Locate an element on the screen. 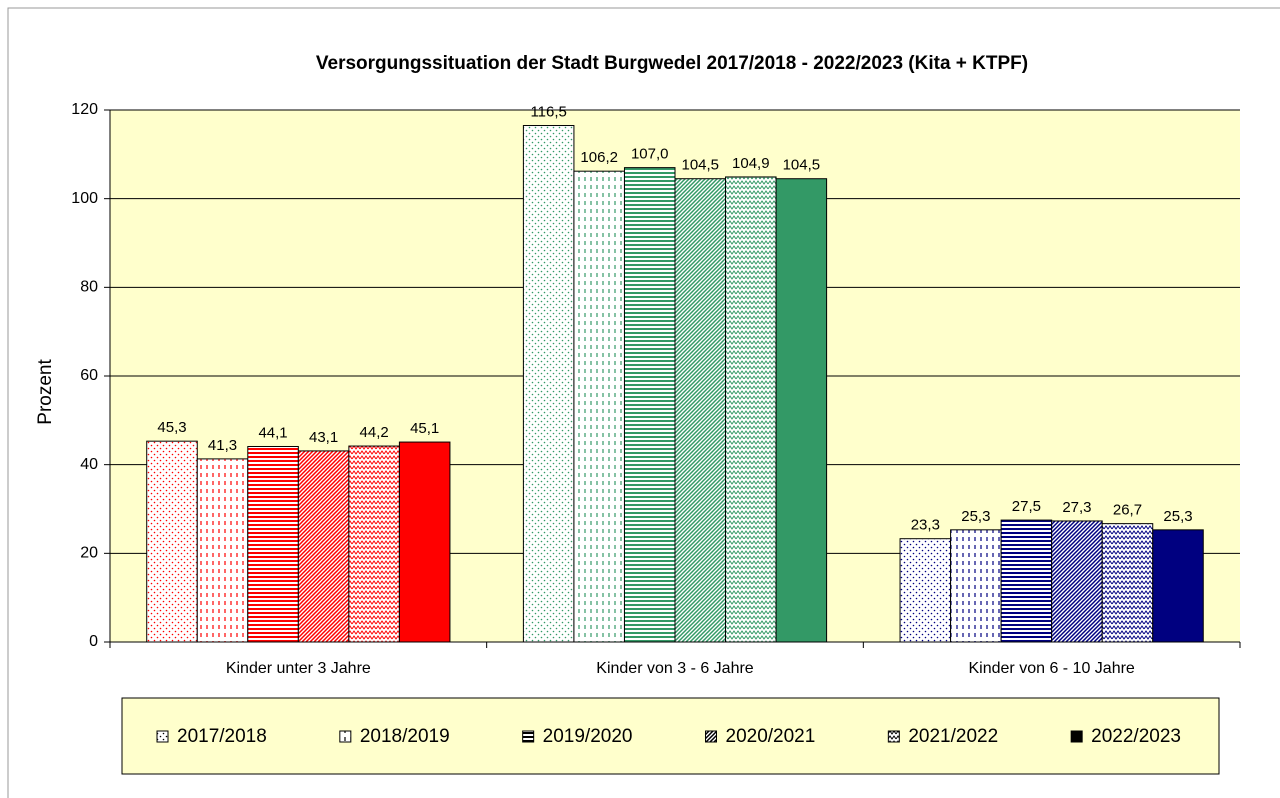  data-label: 41,3 is located at coordinates (222, 445).